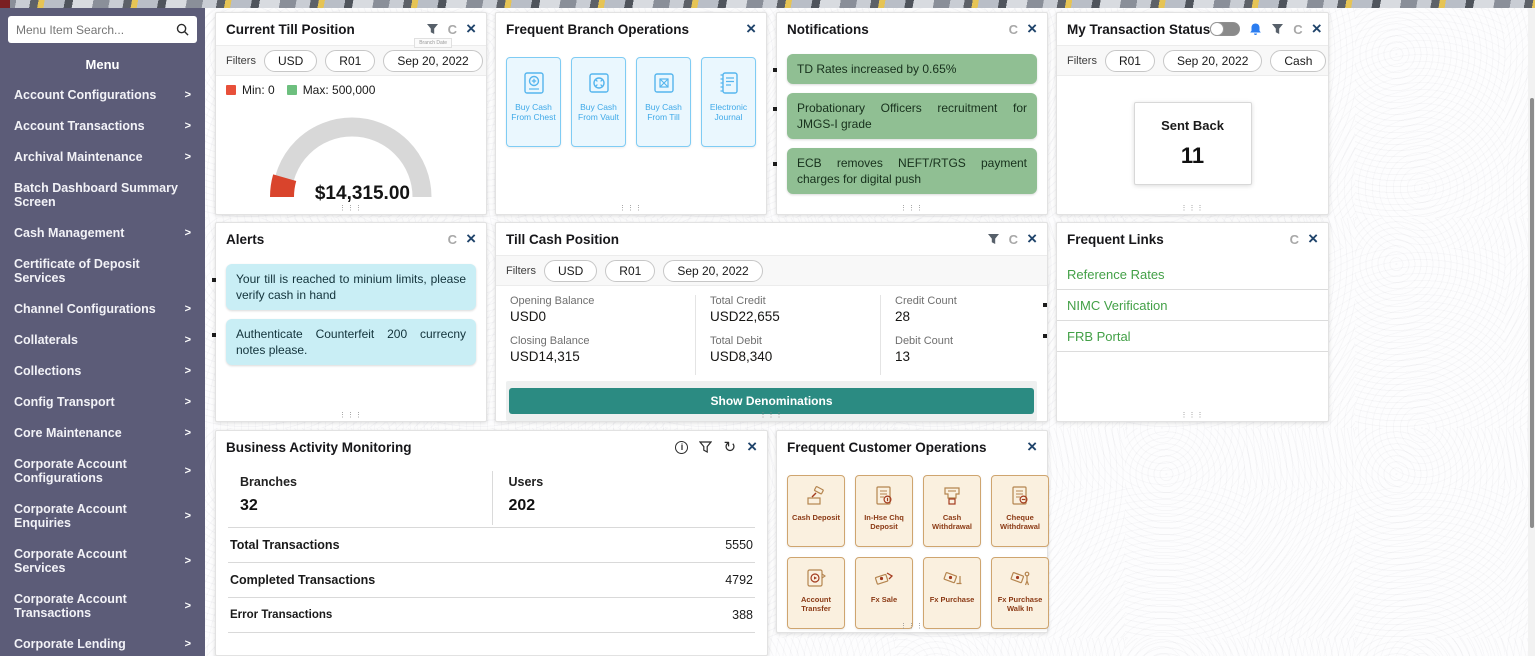 Image resolution: width=1535 pixels, height=656 pixels. I want to click on status-label: Sent Back, so click(1192, 125).